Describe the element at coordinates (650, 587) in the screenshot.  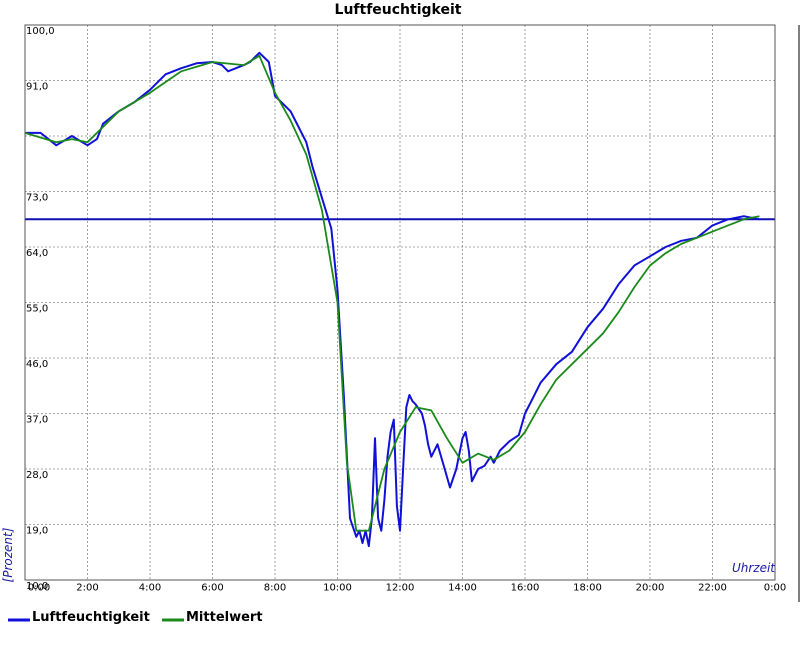
I see `x-tick-label: 20:00` at that location.